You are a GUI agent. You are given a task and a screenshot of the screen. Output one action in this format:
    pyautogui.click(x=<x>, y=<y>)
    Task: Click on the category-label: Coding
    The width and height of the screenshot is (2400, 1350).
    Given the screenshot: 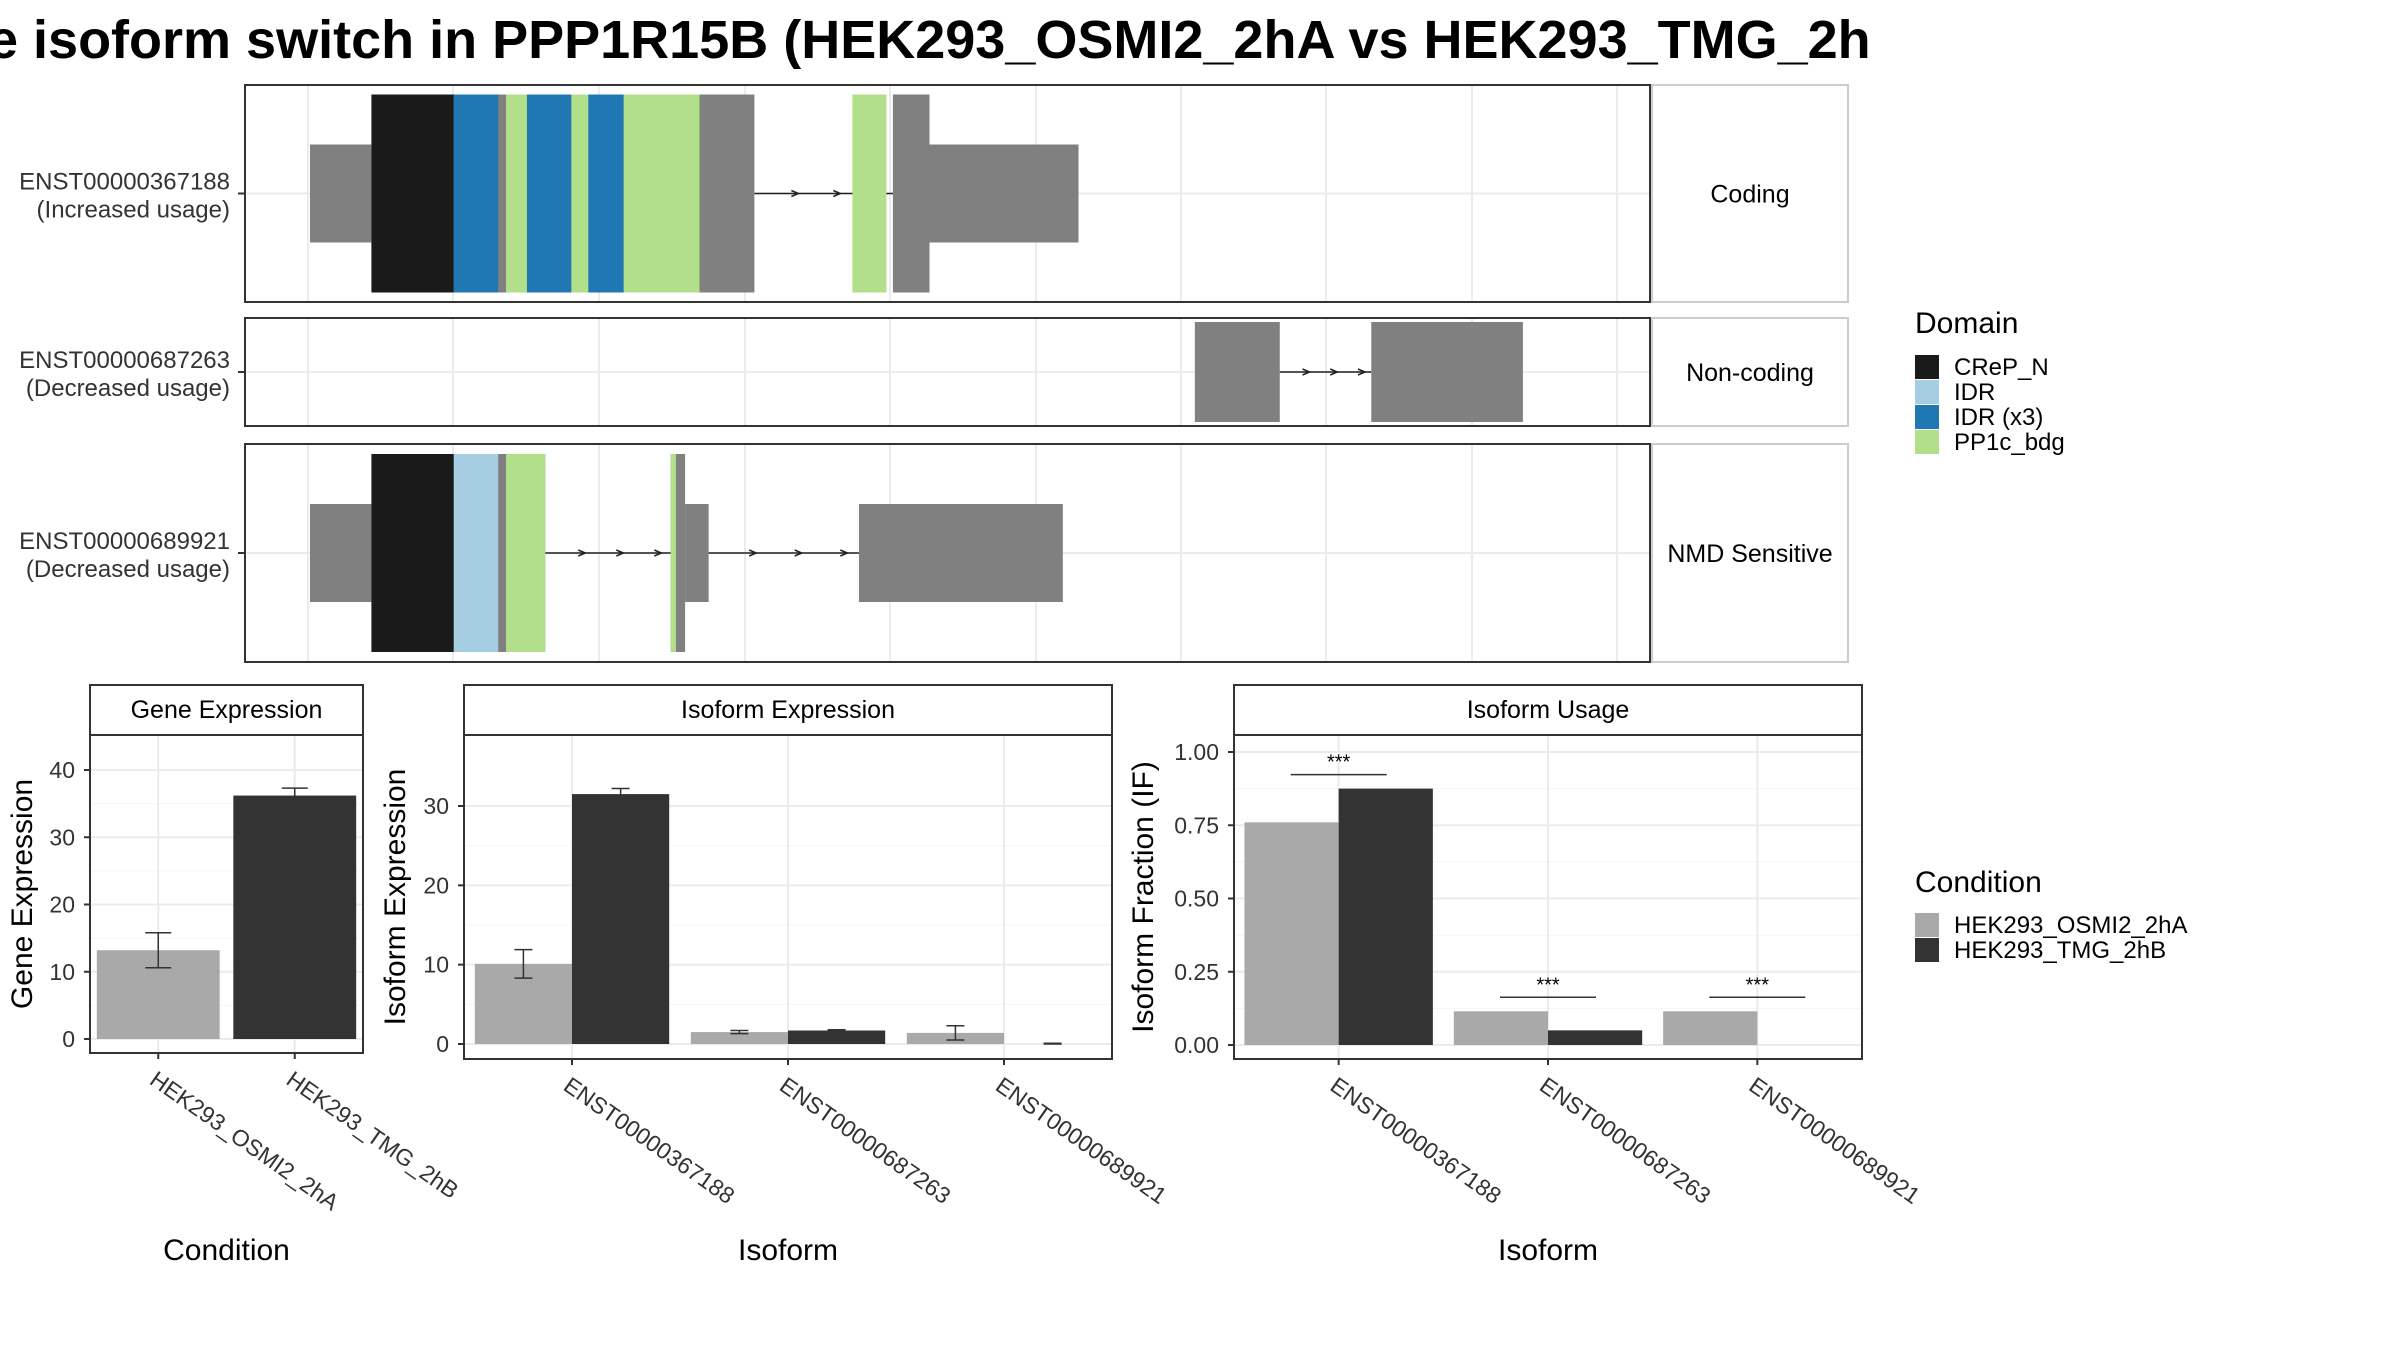 What is the action you would take?
    pyautogui.click(x=1749, y=195)
    